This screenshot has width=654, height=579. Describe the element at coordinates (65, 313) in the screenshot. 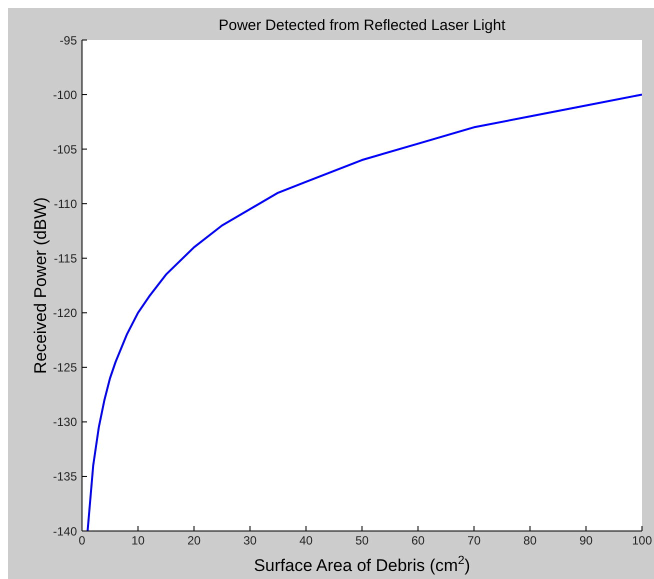

I see `y-tick-label: -120` at that location.